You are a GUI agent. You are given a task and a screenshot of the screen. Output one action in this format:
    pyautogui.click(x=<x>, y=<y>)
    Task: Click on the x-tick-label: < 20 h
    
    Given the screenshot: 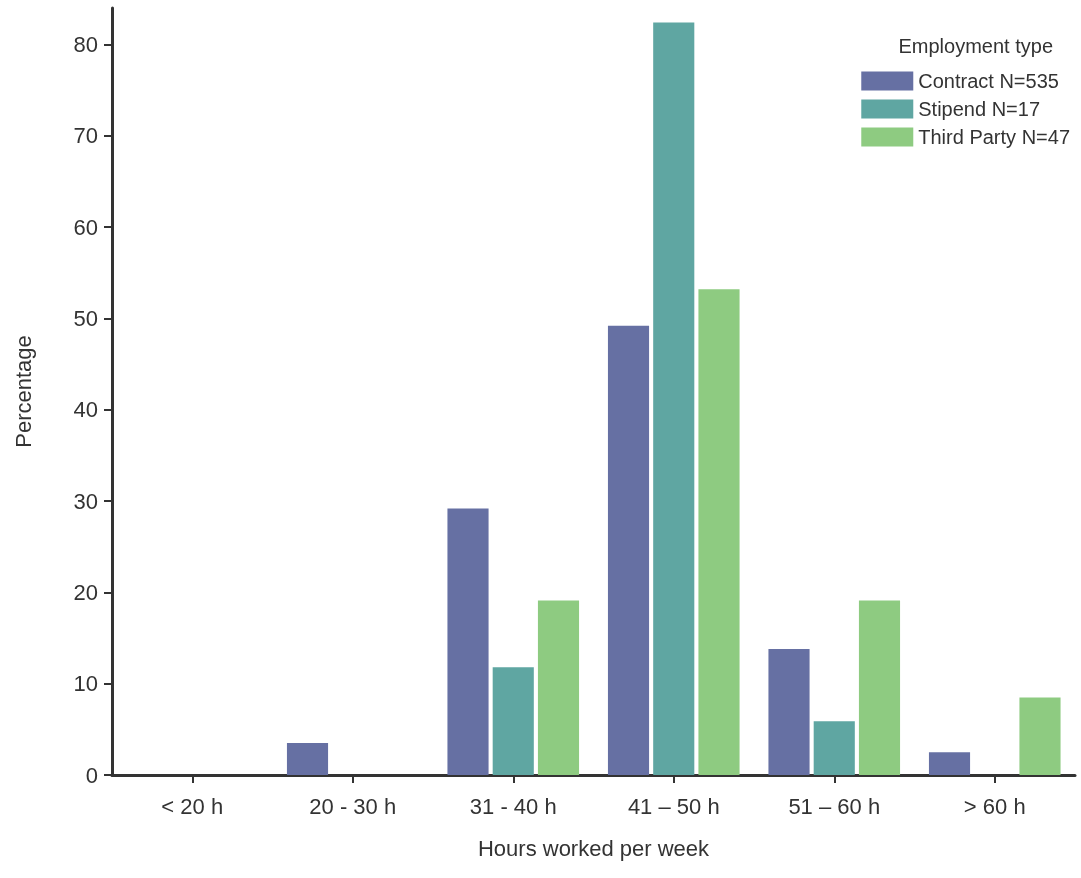 What is the action you would take?
    pyautogui.click(x=192, y=806)
    